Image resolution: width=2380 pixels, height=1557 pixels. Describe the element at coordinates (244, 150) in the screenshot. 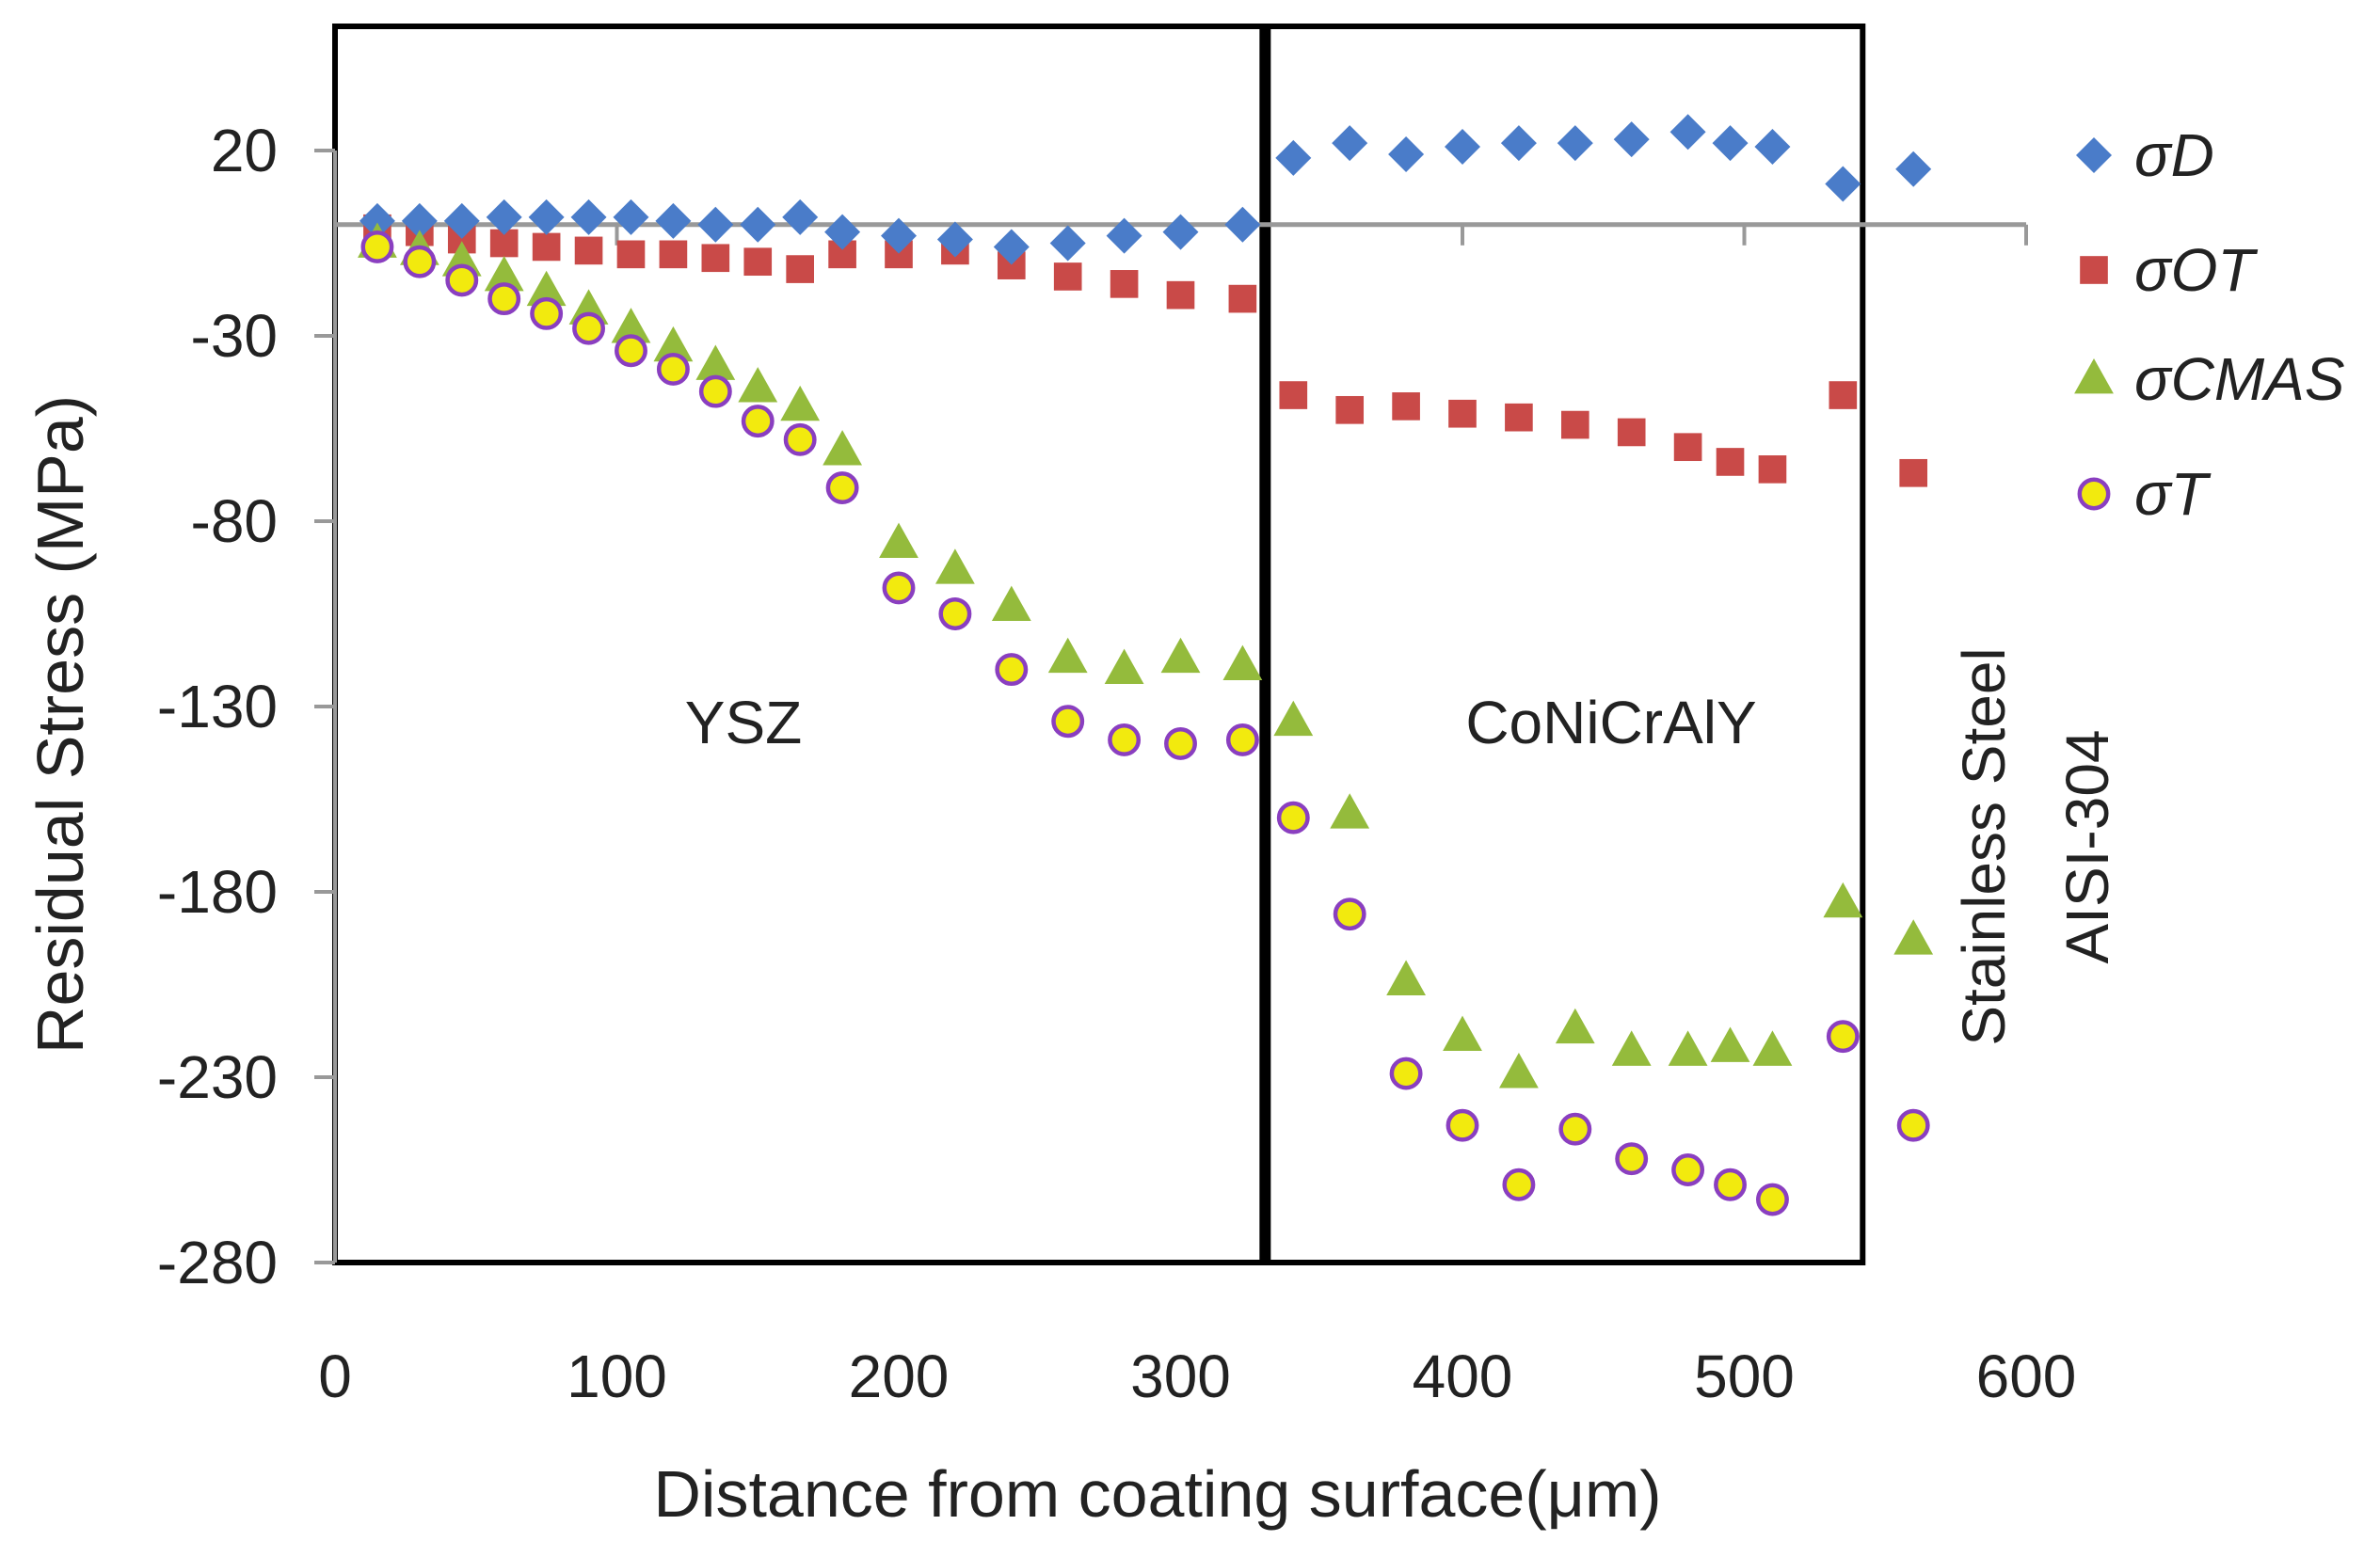

I see `y-tick-label: 20` at that location.